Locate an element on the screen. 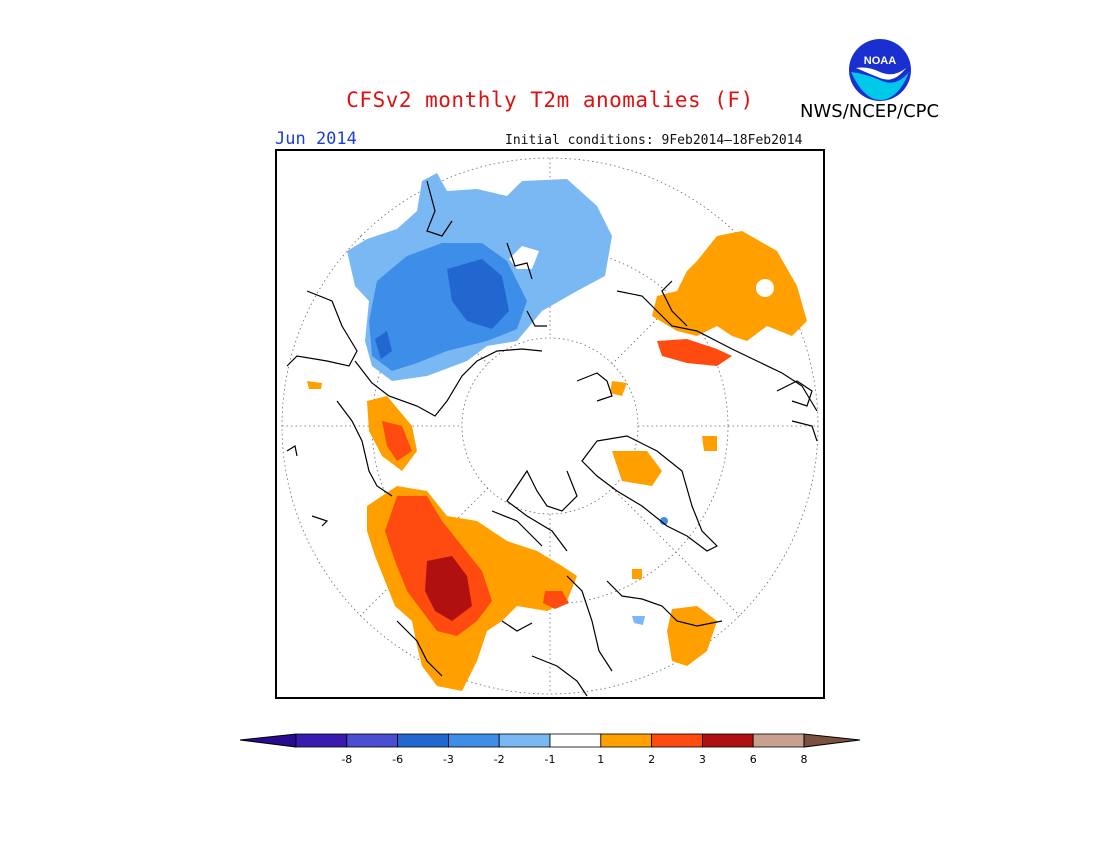  valid-month-label: Jun 2014 is located at coordinates (316, 139).